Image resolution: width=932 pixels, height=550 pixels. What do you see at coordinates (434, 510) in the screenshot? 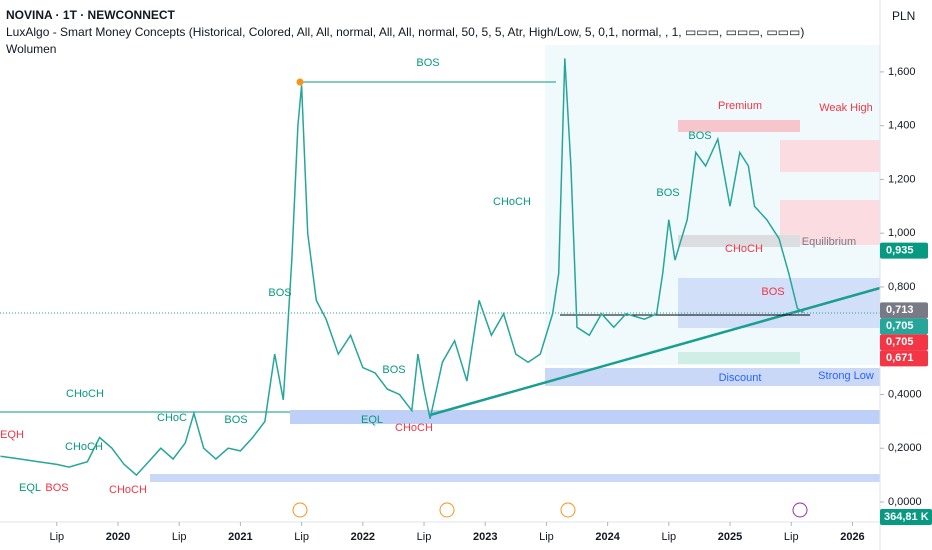
I see `dividend-icons` at bounding box center [434, 510].